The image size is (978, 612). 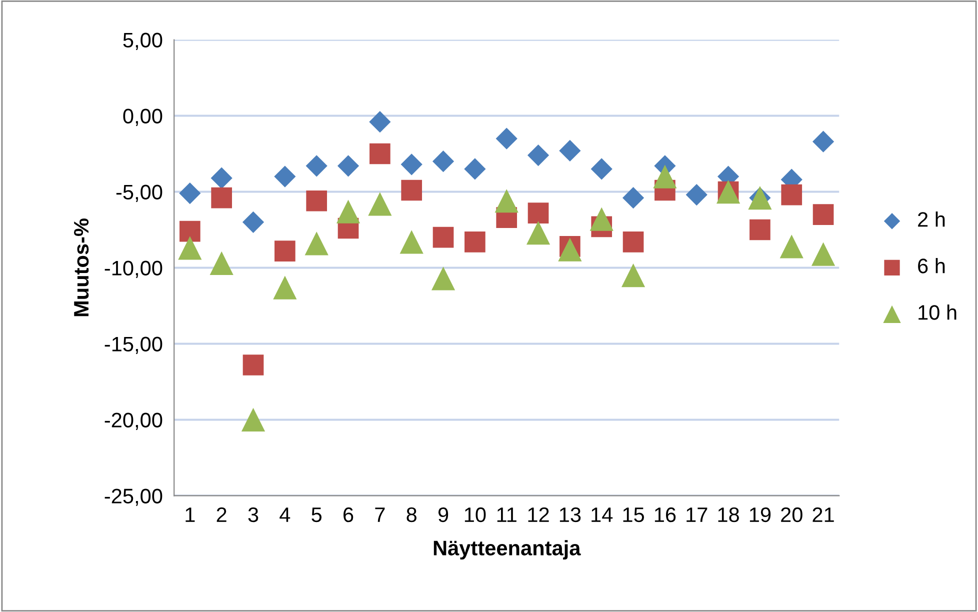 What do you see at coordinates (633, 515) in the screenshot?
I see `x-tick-label: 15` at bounding box center [633, 515].